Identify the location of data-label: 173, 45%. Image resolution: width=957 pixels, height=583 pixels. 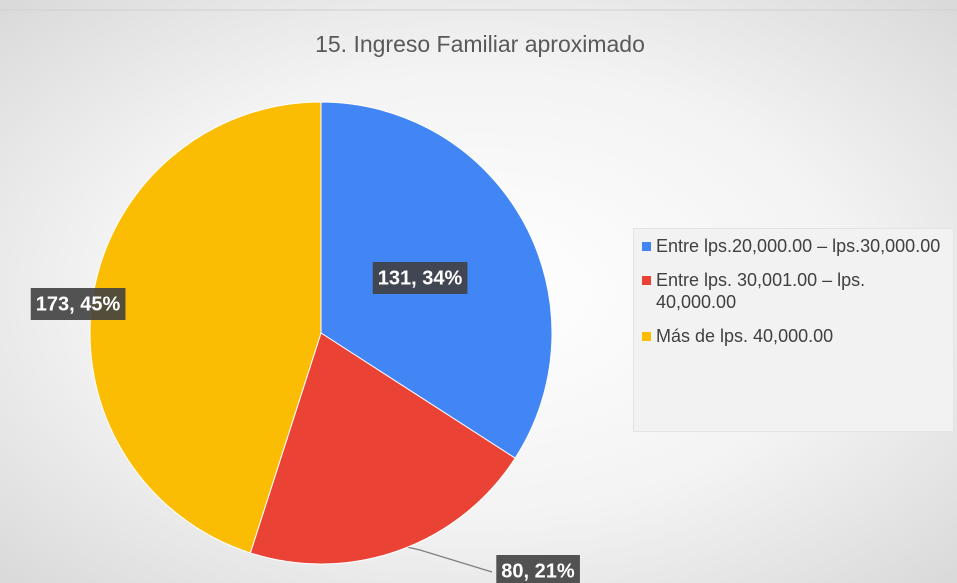
(78, 304).